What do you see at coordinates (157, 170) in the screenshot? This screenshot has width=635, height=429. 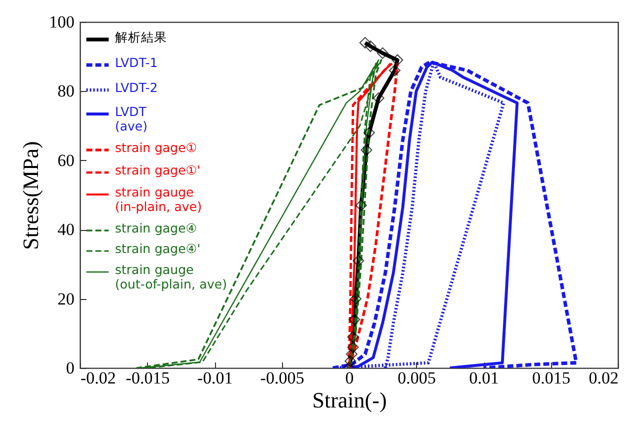 I see `legend-label: strain gage①'` at bounding box center [157, 170].